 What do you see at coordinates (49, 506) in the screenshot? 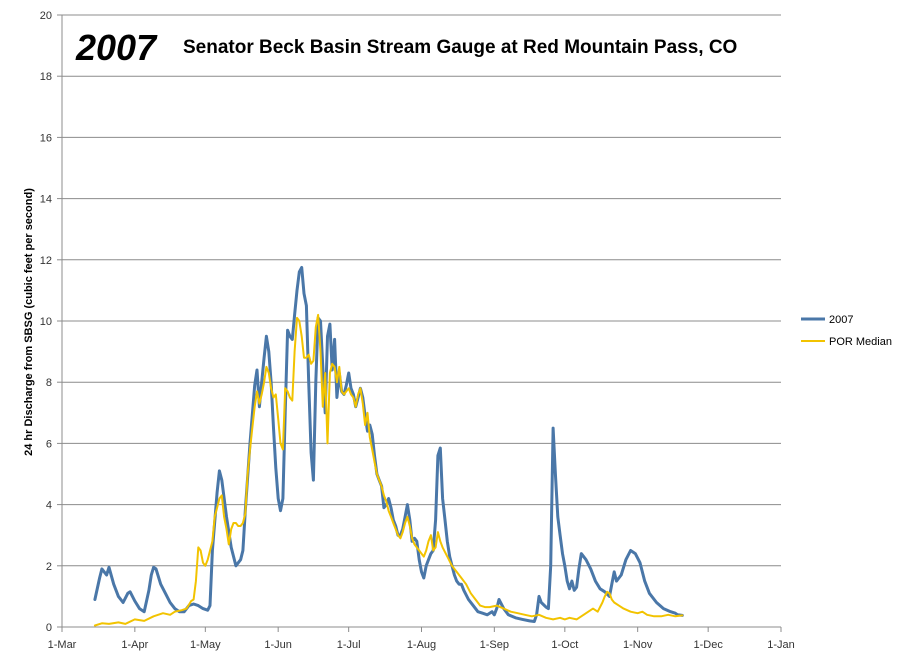
I see `y-tick-label: 4` at bounding box center [49, 506].